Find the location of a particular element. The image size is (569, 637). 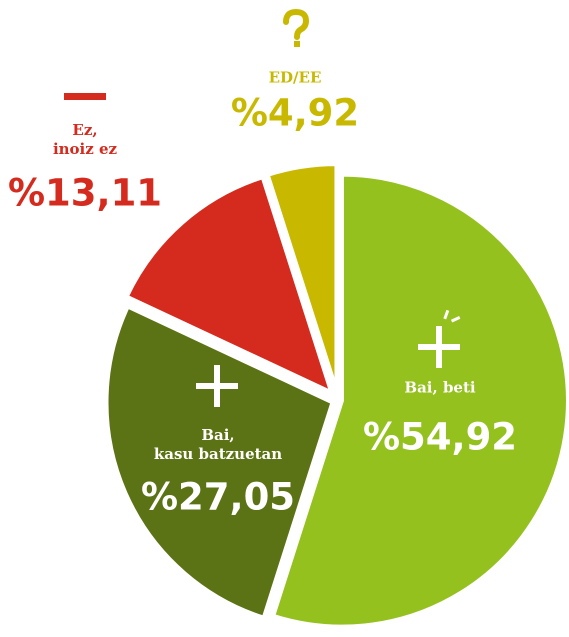

value-label: %4,92 is located at coordinates (295, 113).